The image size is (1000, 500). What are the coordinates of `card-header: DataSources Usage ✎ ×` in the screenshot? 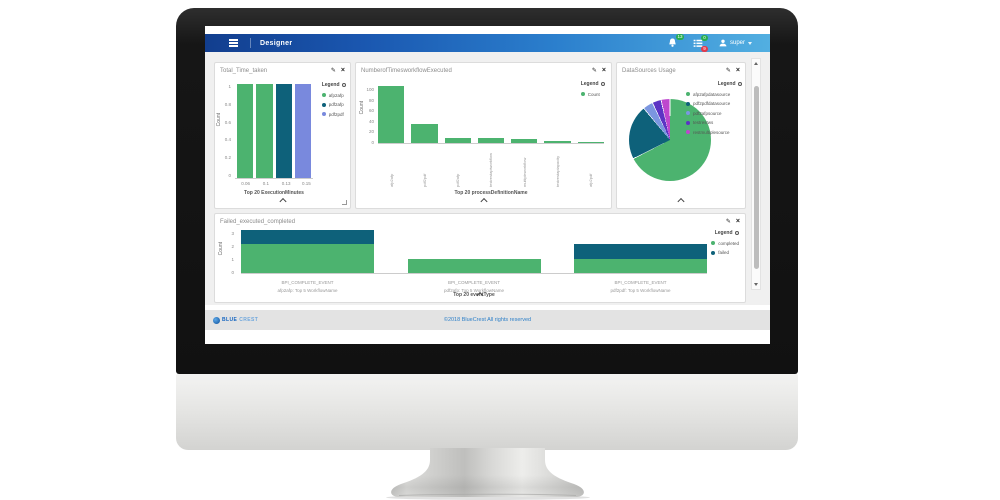 It's located at (681, 70).